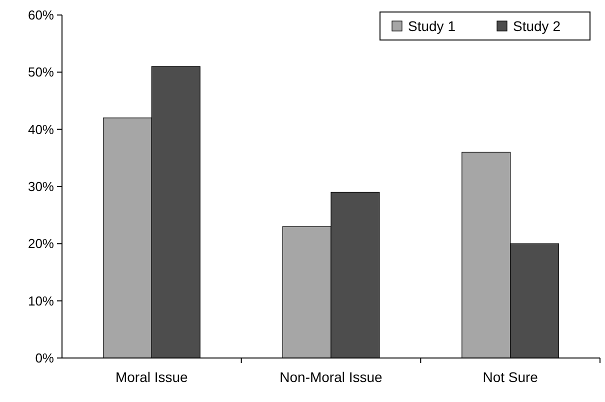 This screenshot has height=402, width=605. What do you see at coordinates (41, 15) in the screenshot?
I see `y-tick-label: 60%` at bounding box center [41, 15].